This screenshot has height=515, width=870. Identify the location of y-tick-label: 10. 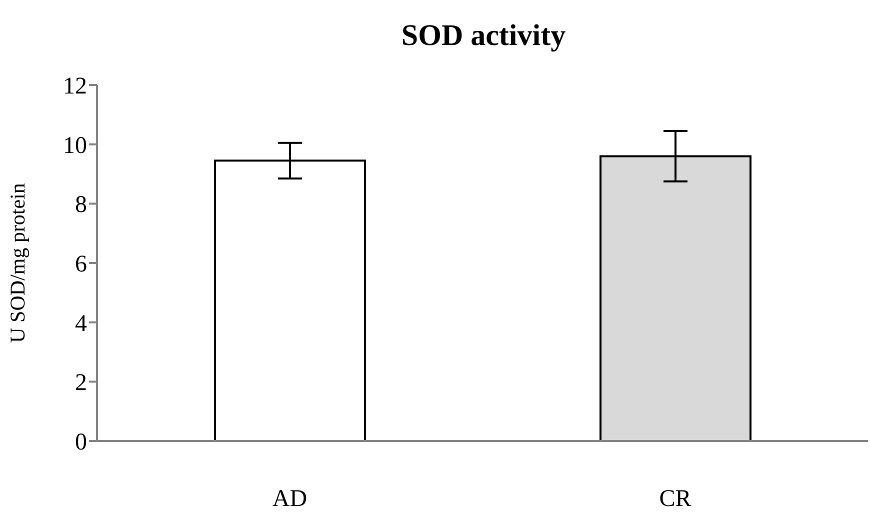
(75, 145).